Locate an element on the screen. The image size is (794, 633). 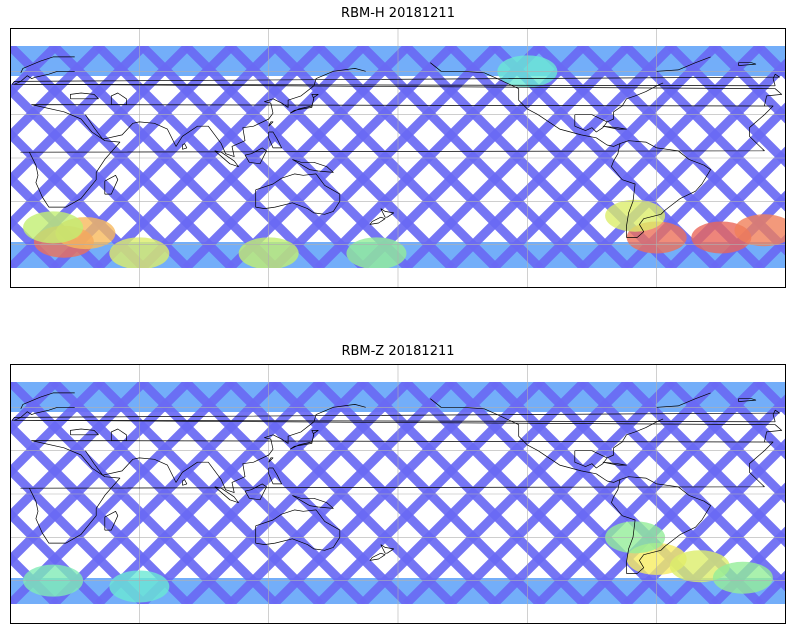
panel-title-rbm-z: RBM-Z 20181211 is located at coordinates (398, 351).